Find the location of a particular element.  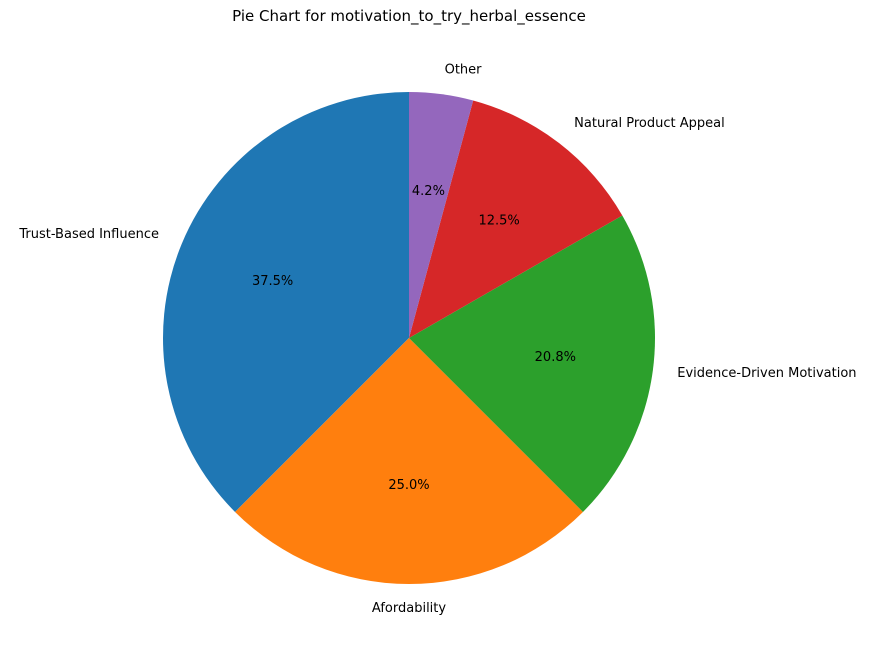

pie-slice-afordability is located at coordinates (409, 461).